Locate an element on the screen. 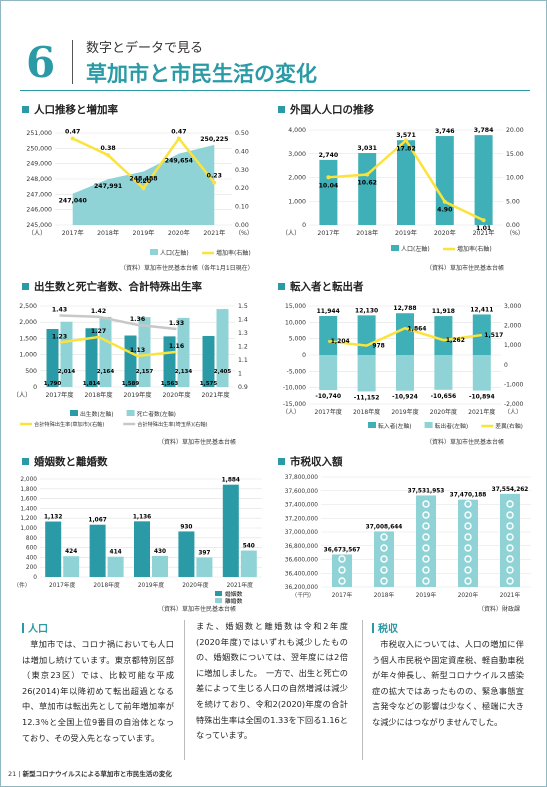  y2-tick-label: 1.1 is located at coordinates (243, 360).